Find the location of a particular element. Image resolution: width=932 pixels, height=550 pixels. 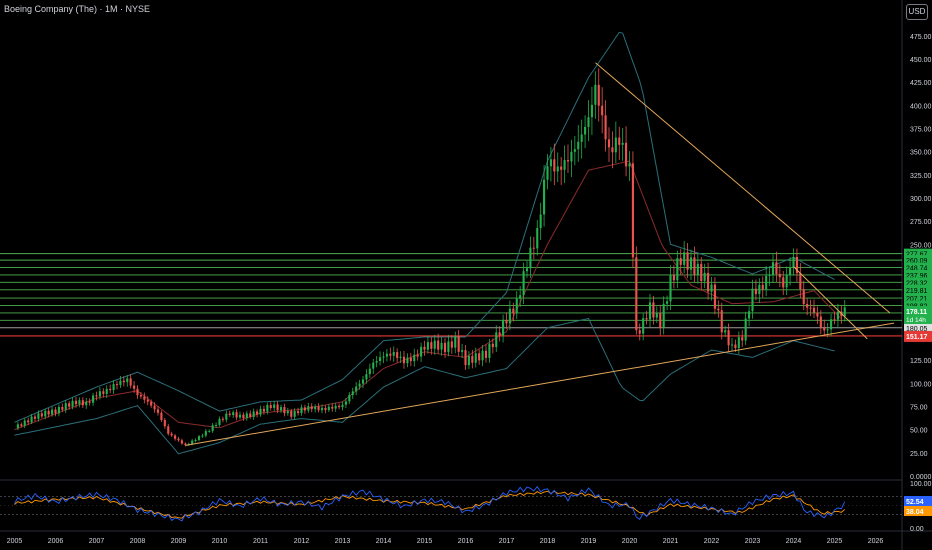

price-tick-label: 400.00 is located at coordinates (921, 106).